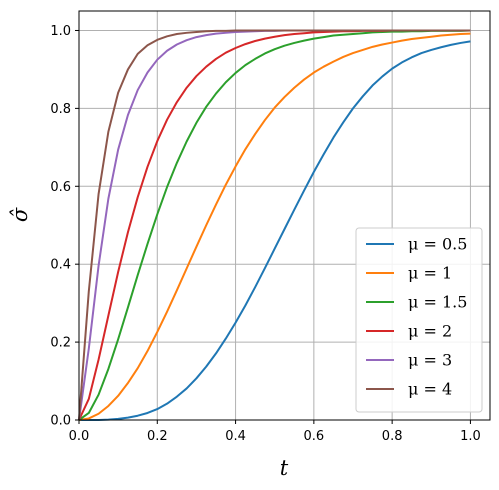 This screenshot has width=499, height=490. Describe the element at coordinates (157, 436) in the screenshot. I see `x-tick-label: 0.2` at that location.